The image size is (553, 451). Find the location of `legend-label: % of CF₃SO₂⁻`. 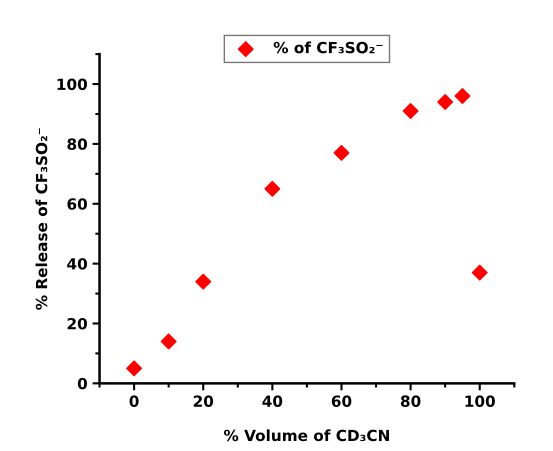

legend-label: % of CF₃SO₂⁻ is located at coordinates (328, 48).